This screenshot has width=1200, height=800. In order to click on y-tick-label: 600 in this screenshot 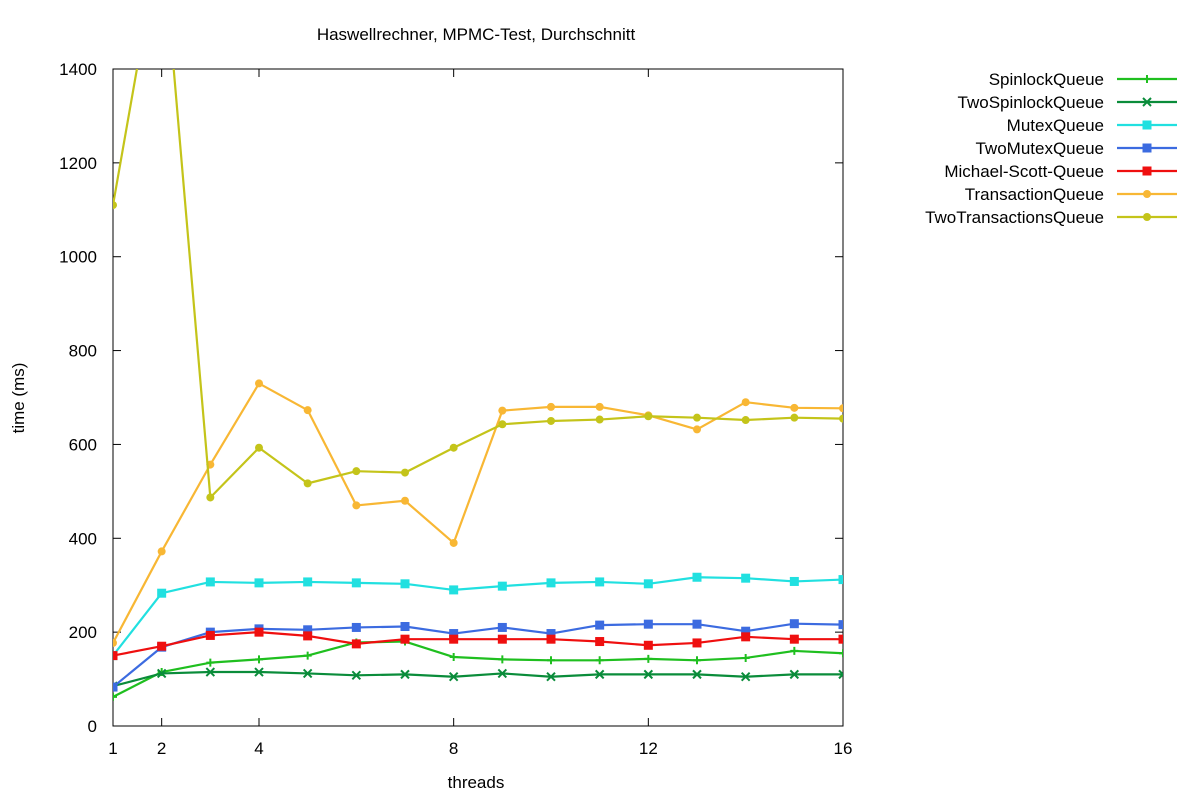, I will do `click(83, 444)`.